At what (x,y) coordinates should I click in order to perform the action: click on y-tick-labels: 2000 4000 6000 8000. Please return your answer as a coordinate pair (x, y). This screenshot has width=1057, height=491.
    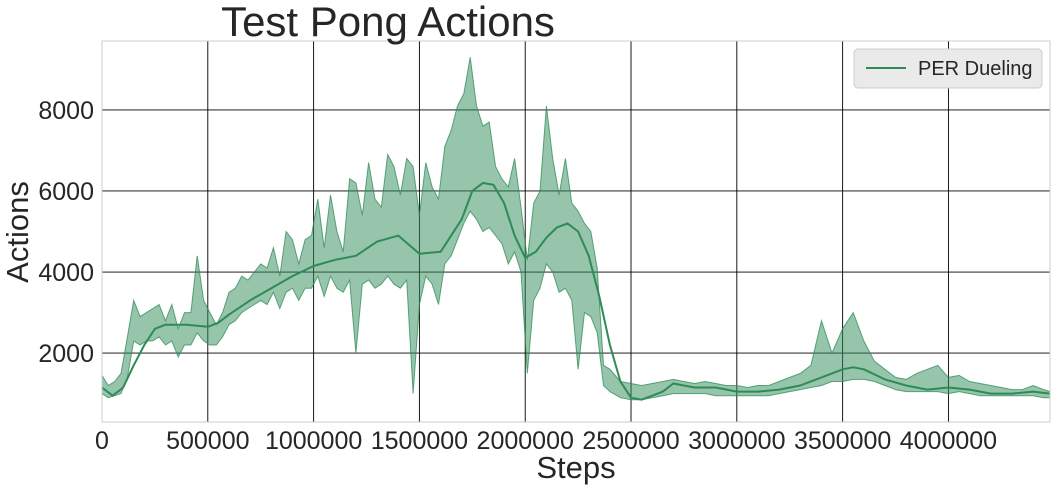
    Looking at the image, I should click on (66, 232).